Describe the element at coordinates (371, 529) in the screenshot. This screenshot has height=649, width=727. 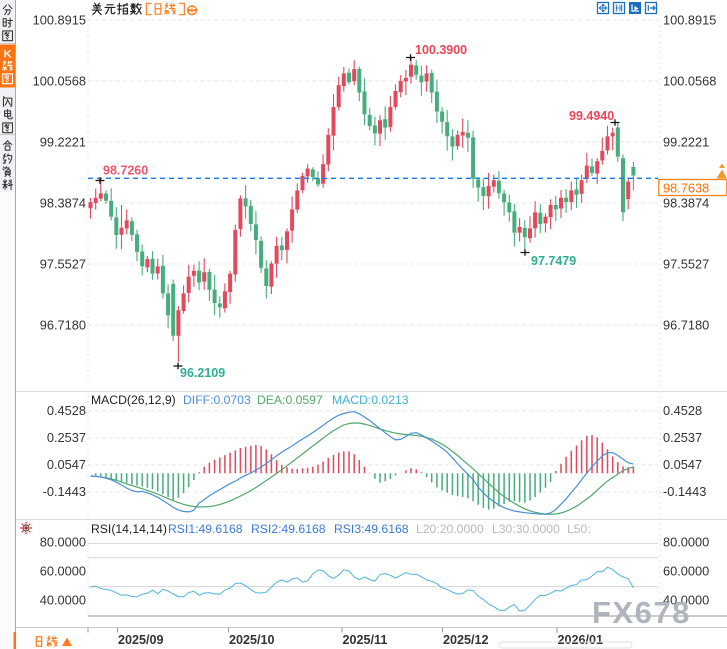
I see `svg-text: RSI3:49.6168` at that location.